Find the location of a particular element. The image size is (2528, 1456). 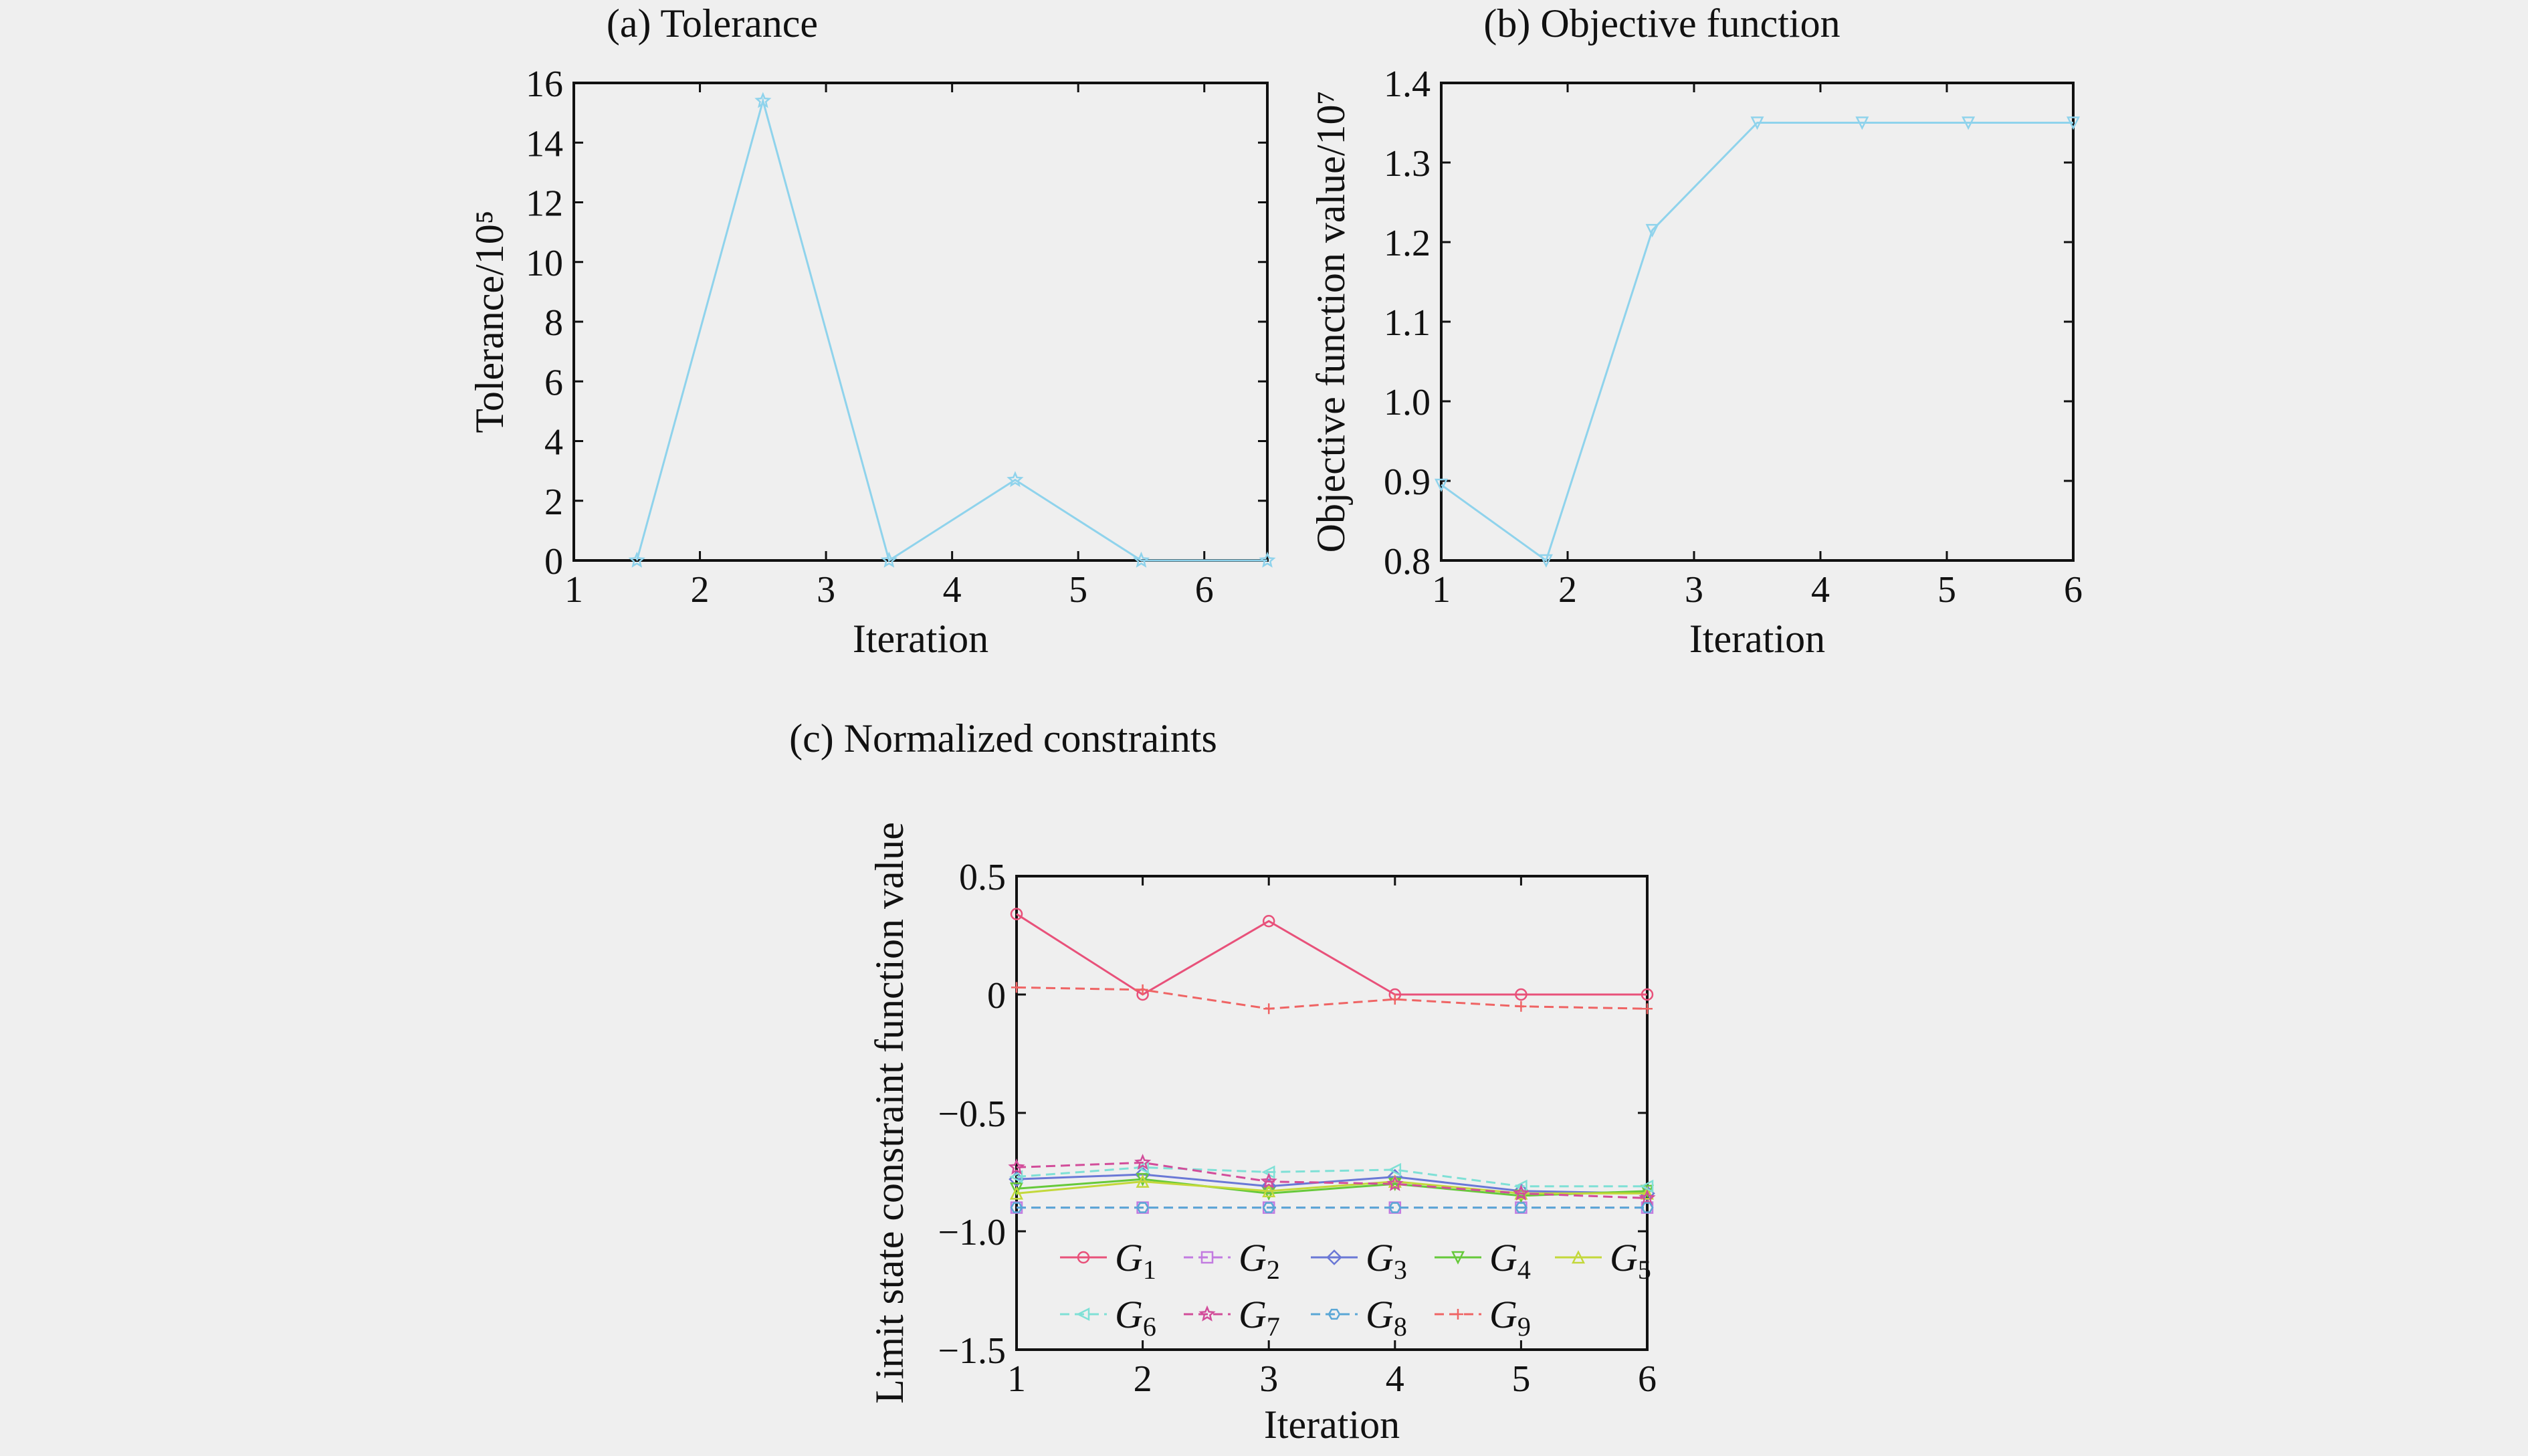

legend-label: G3 is located at coordinates (1386, 1260).